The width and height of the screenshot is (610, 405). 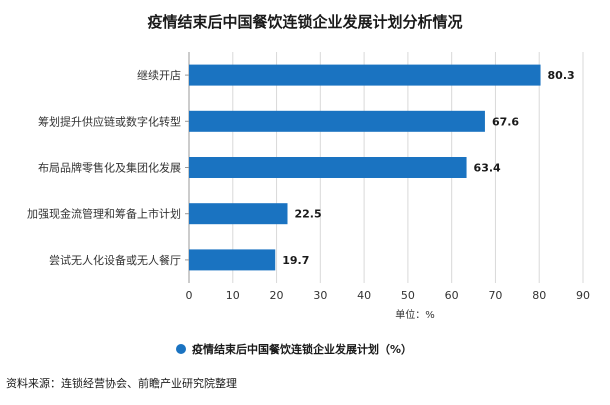 What do you see at coordinates (487, 168) in the screenshot?
I see `value-label: 63.4` at bounding box center [487, 168].